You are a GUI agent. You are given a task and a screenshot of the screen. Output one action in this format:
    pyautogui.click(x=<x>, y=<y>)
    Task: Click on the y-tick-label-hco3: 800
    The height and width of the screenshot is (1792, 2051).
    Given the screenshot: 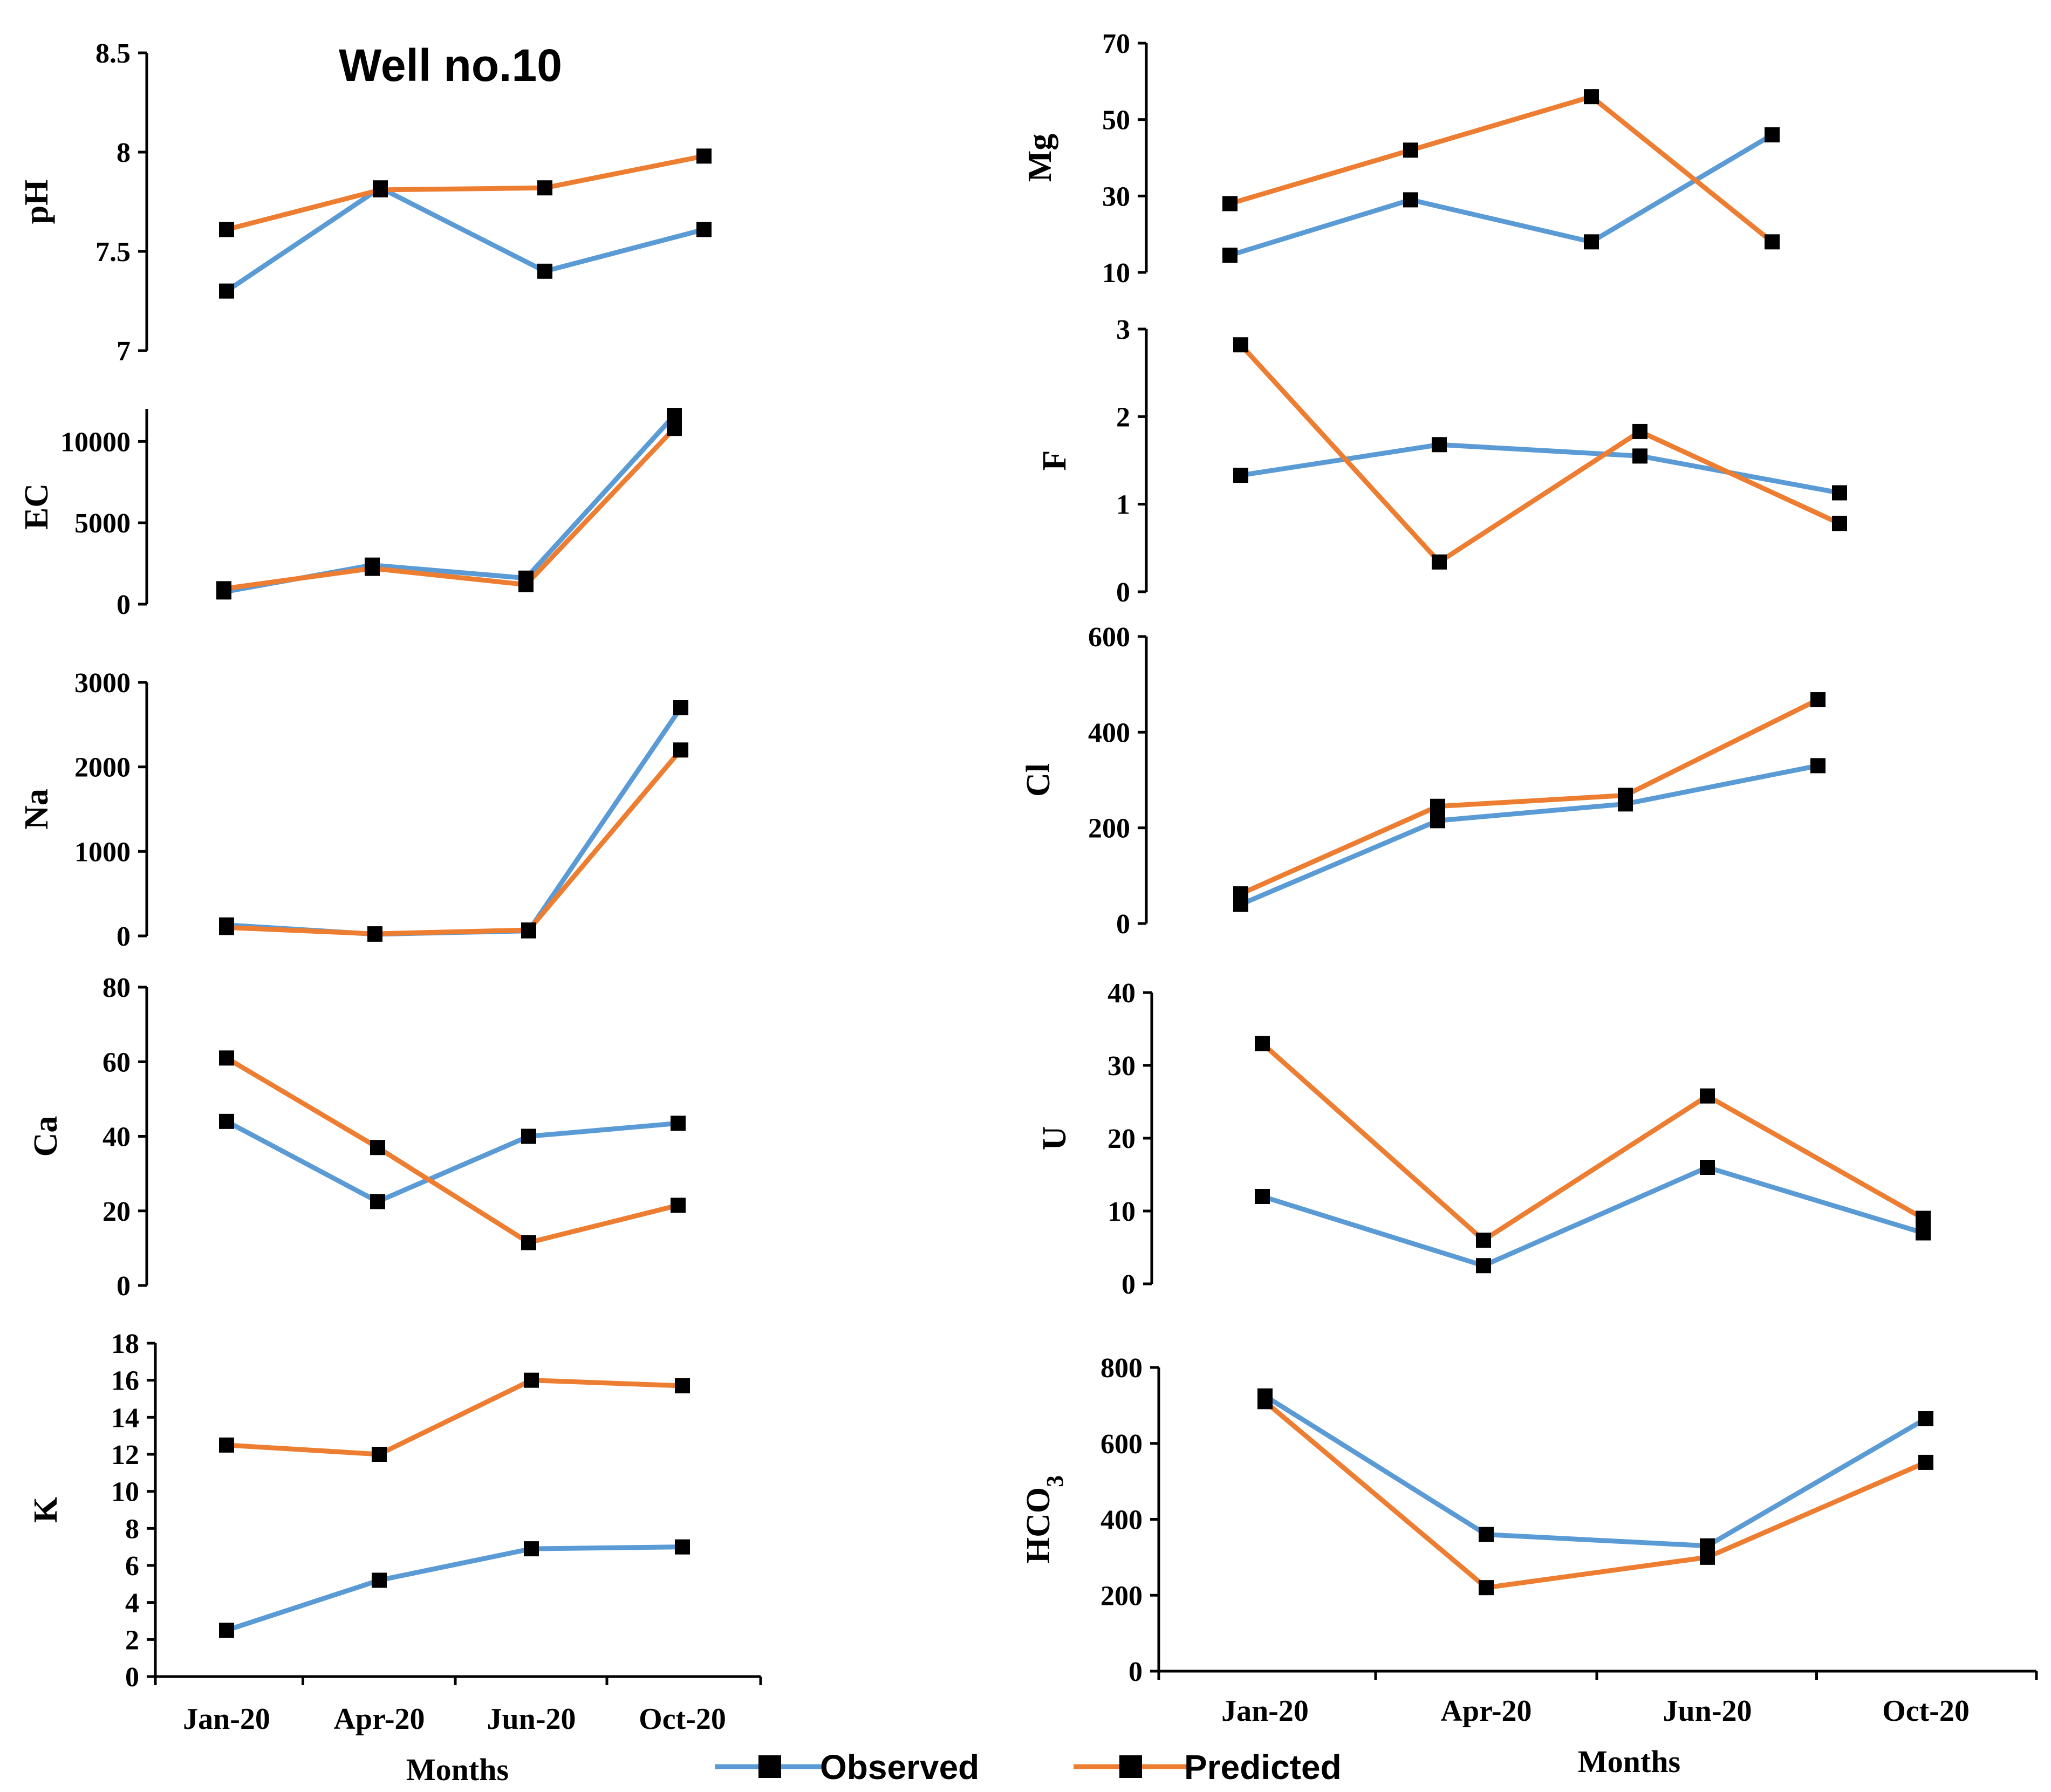 What is the action you would take?
    pyautogui.click(x=1122, y=1368)
    